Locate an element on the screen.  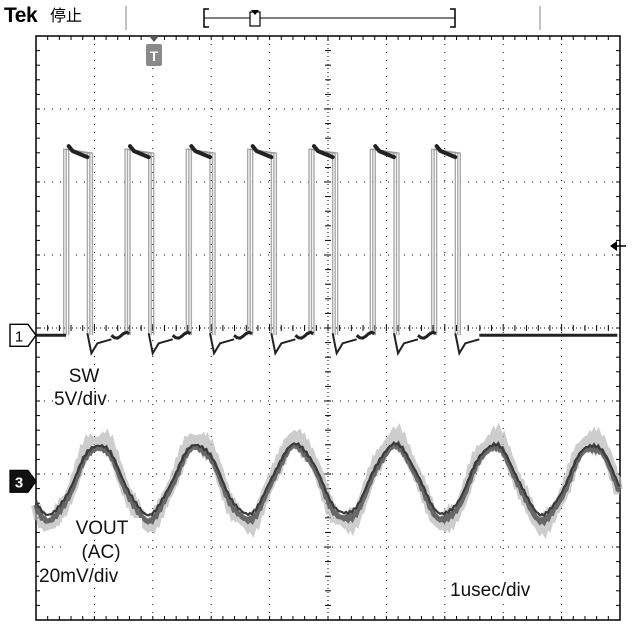
vout-coupling-label: (AC) is located at coordinates (101, 553).